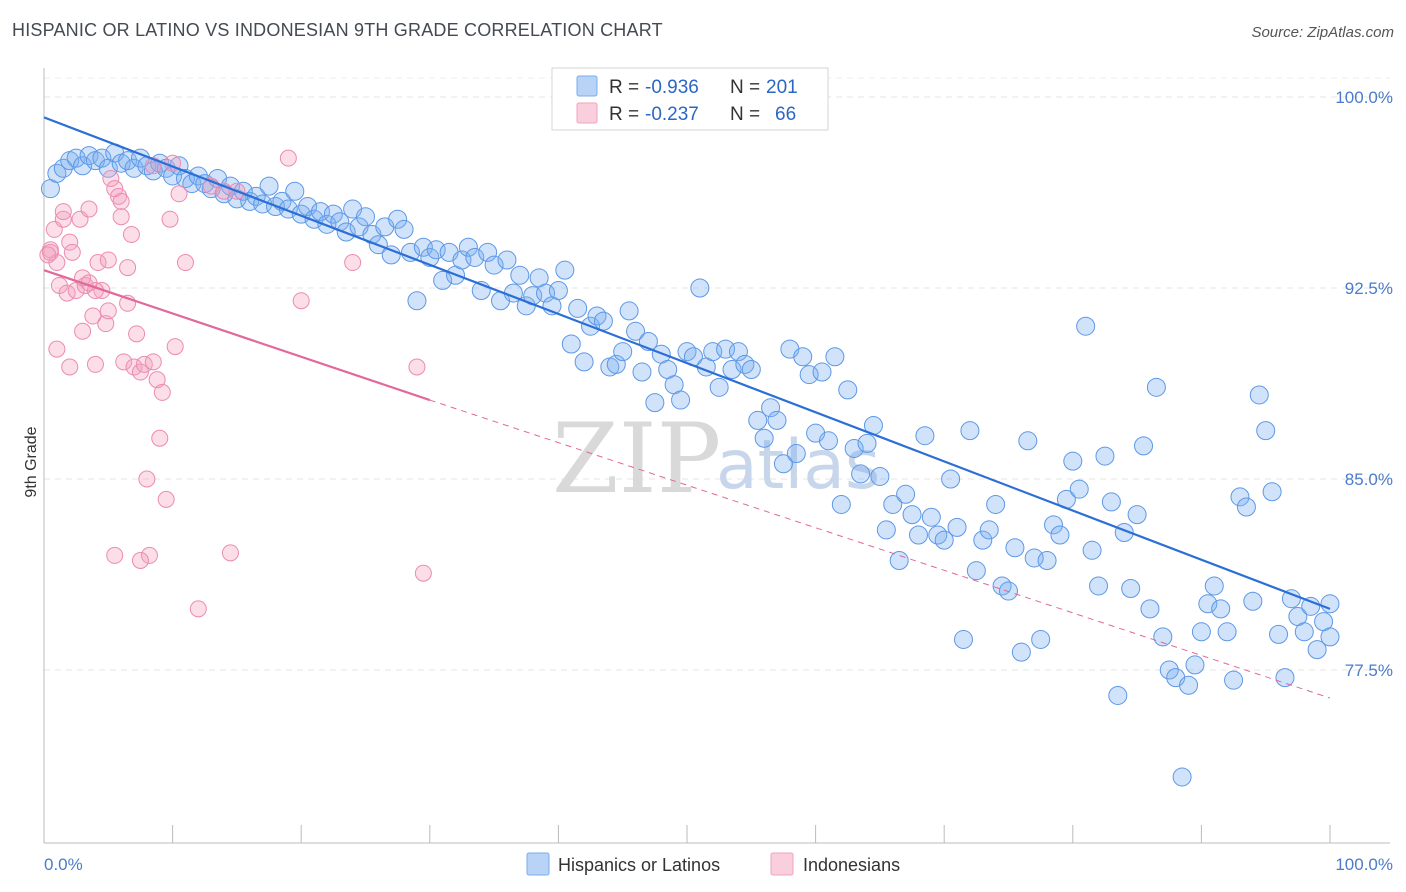  I want to click on bottom-legend: Hispanics or Latinos Indonesians, so click(713, 864).